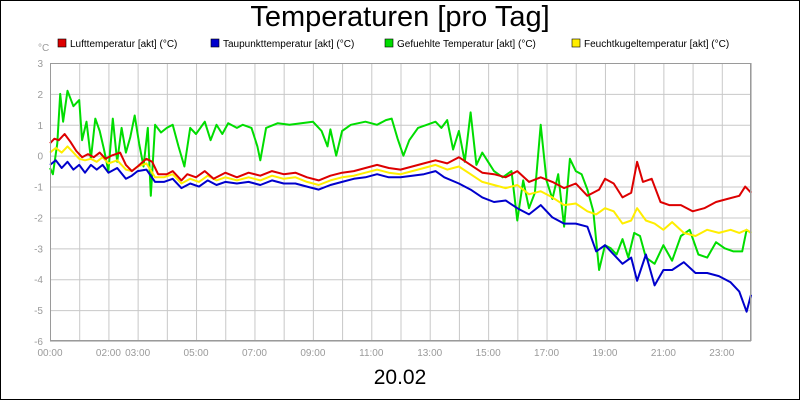 The height and width of the screenshot is (400, 800). I want to click on x-tick-label-9: 17:00, so click(546, 353).